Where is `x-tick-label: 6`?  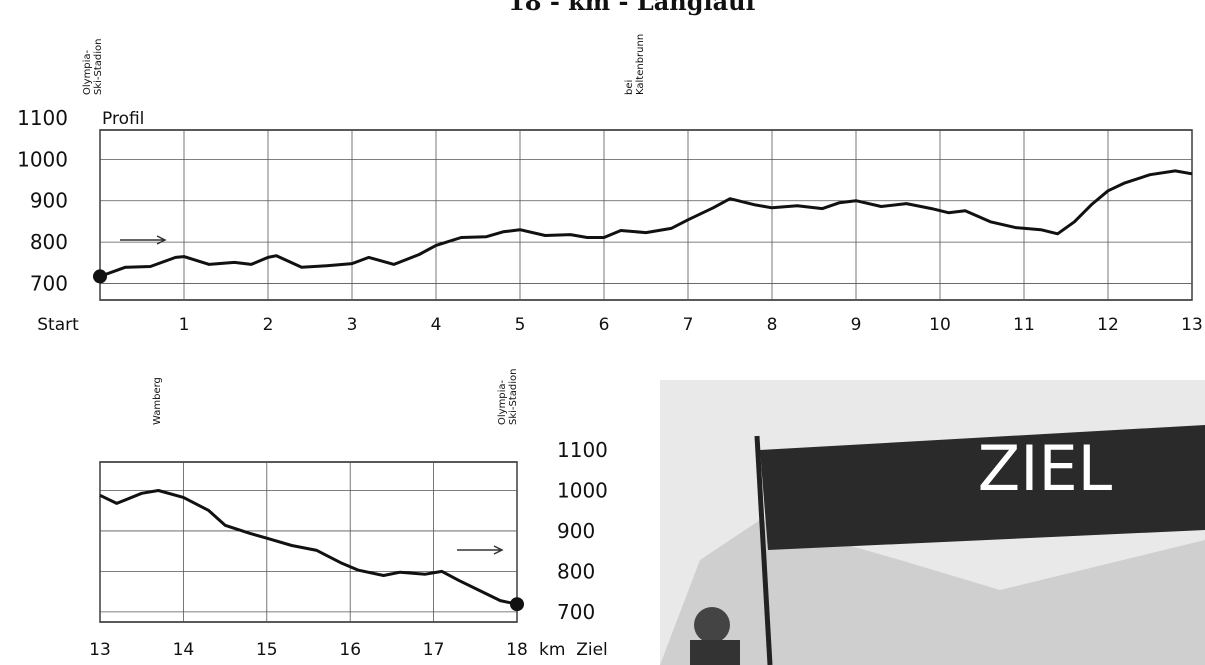
x-tick-label: 6 is located at coordinates (604, 325).